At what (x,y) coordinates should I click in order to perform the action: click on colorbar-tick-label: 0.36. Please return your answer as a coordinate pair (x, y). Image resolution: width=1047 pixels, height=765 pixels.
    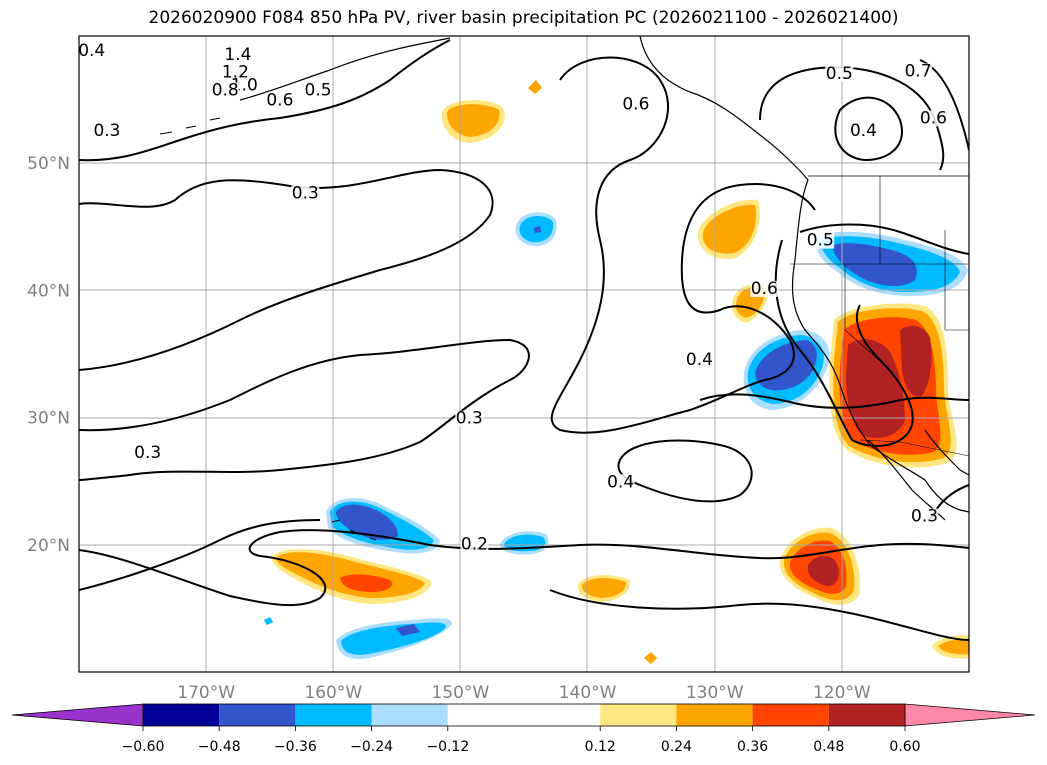
    Looking at the image, I should click on (752, 747).